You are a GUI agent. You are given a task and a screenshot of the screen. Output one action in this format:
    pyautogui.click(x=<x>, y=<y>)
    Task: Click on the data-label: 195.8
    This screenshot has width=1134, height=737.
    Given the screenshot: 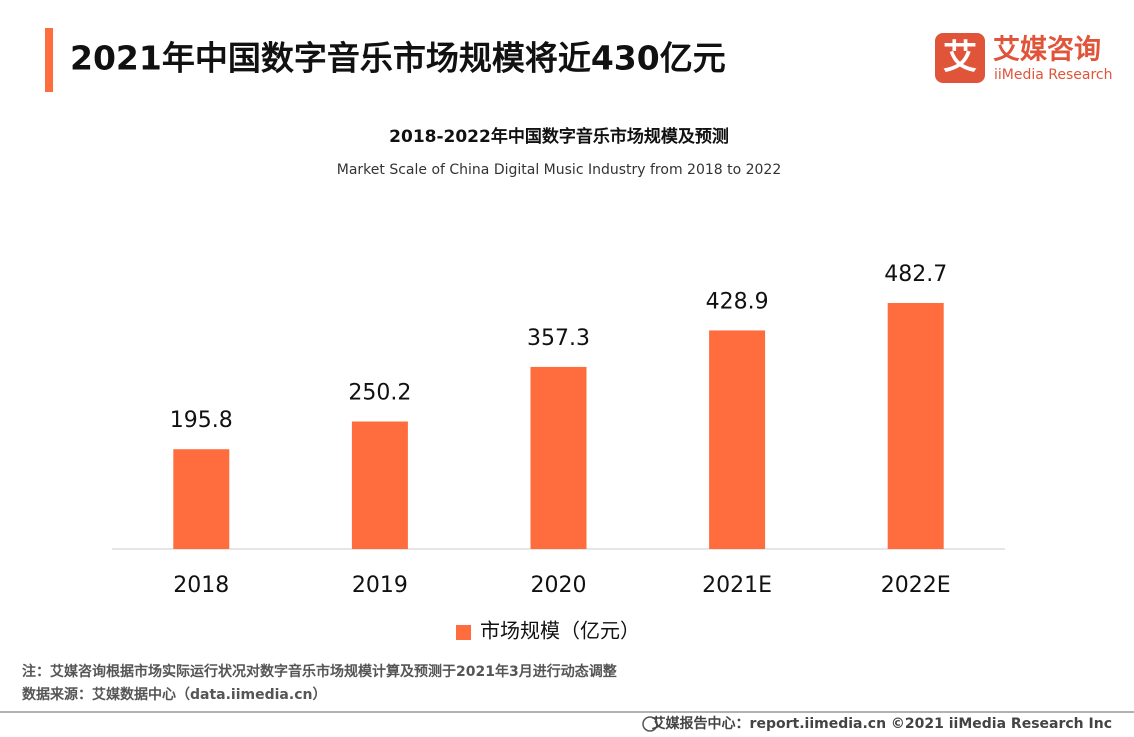 What is the action you would take?
    pyautogui.click(x=201, y=420)
    